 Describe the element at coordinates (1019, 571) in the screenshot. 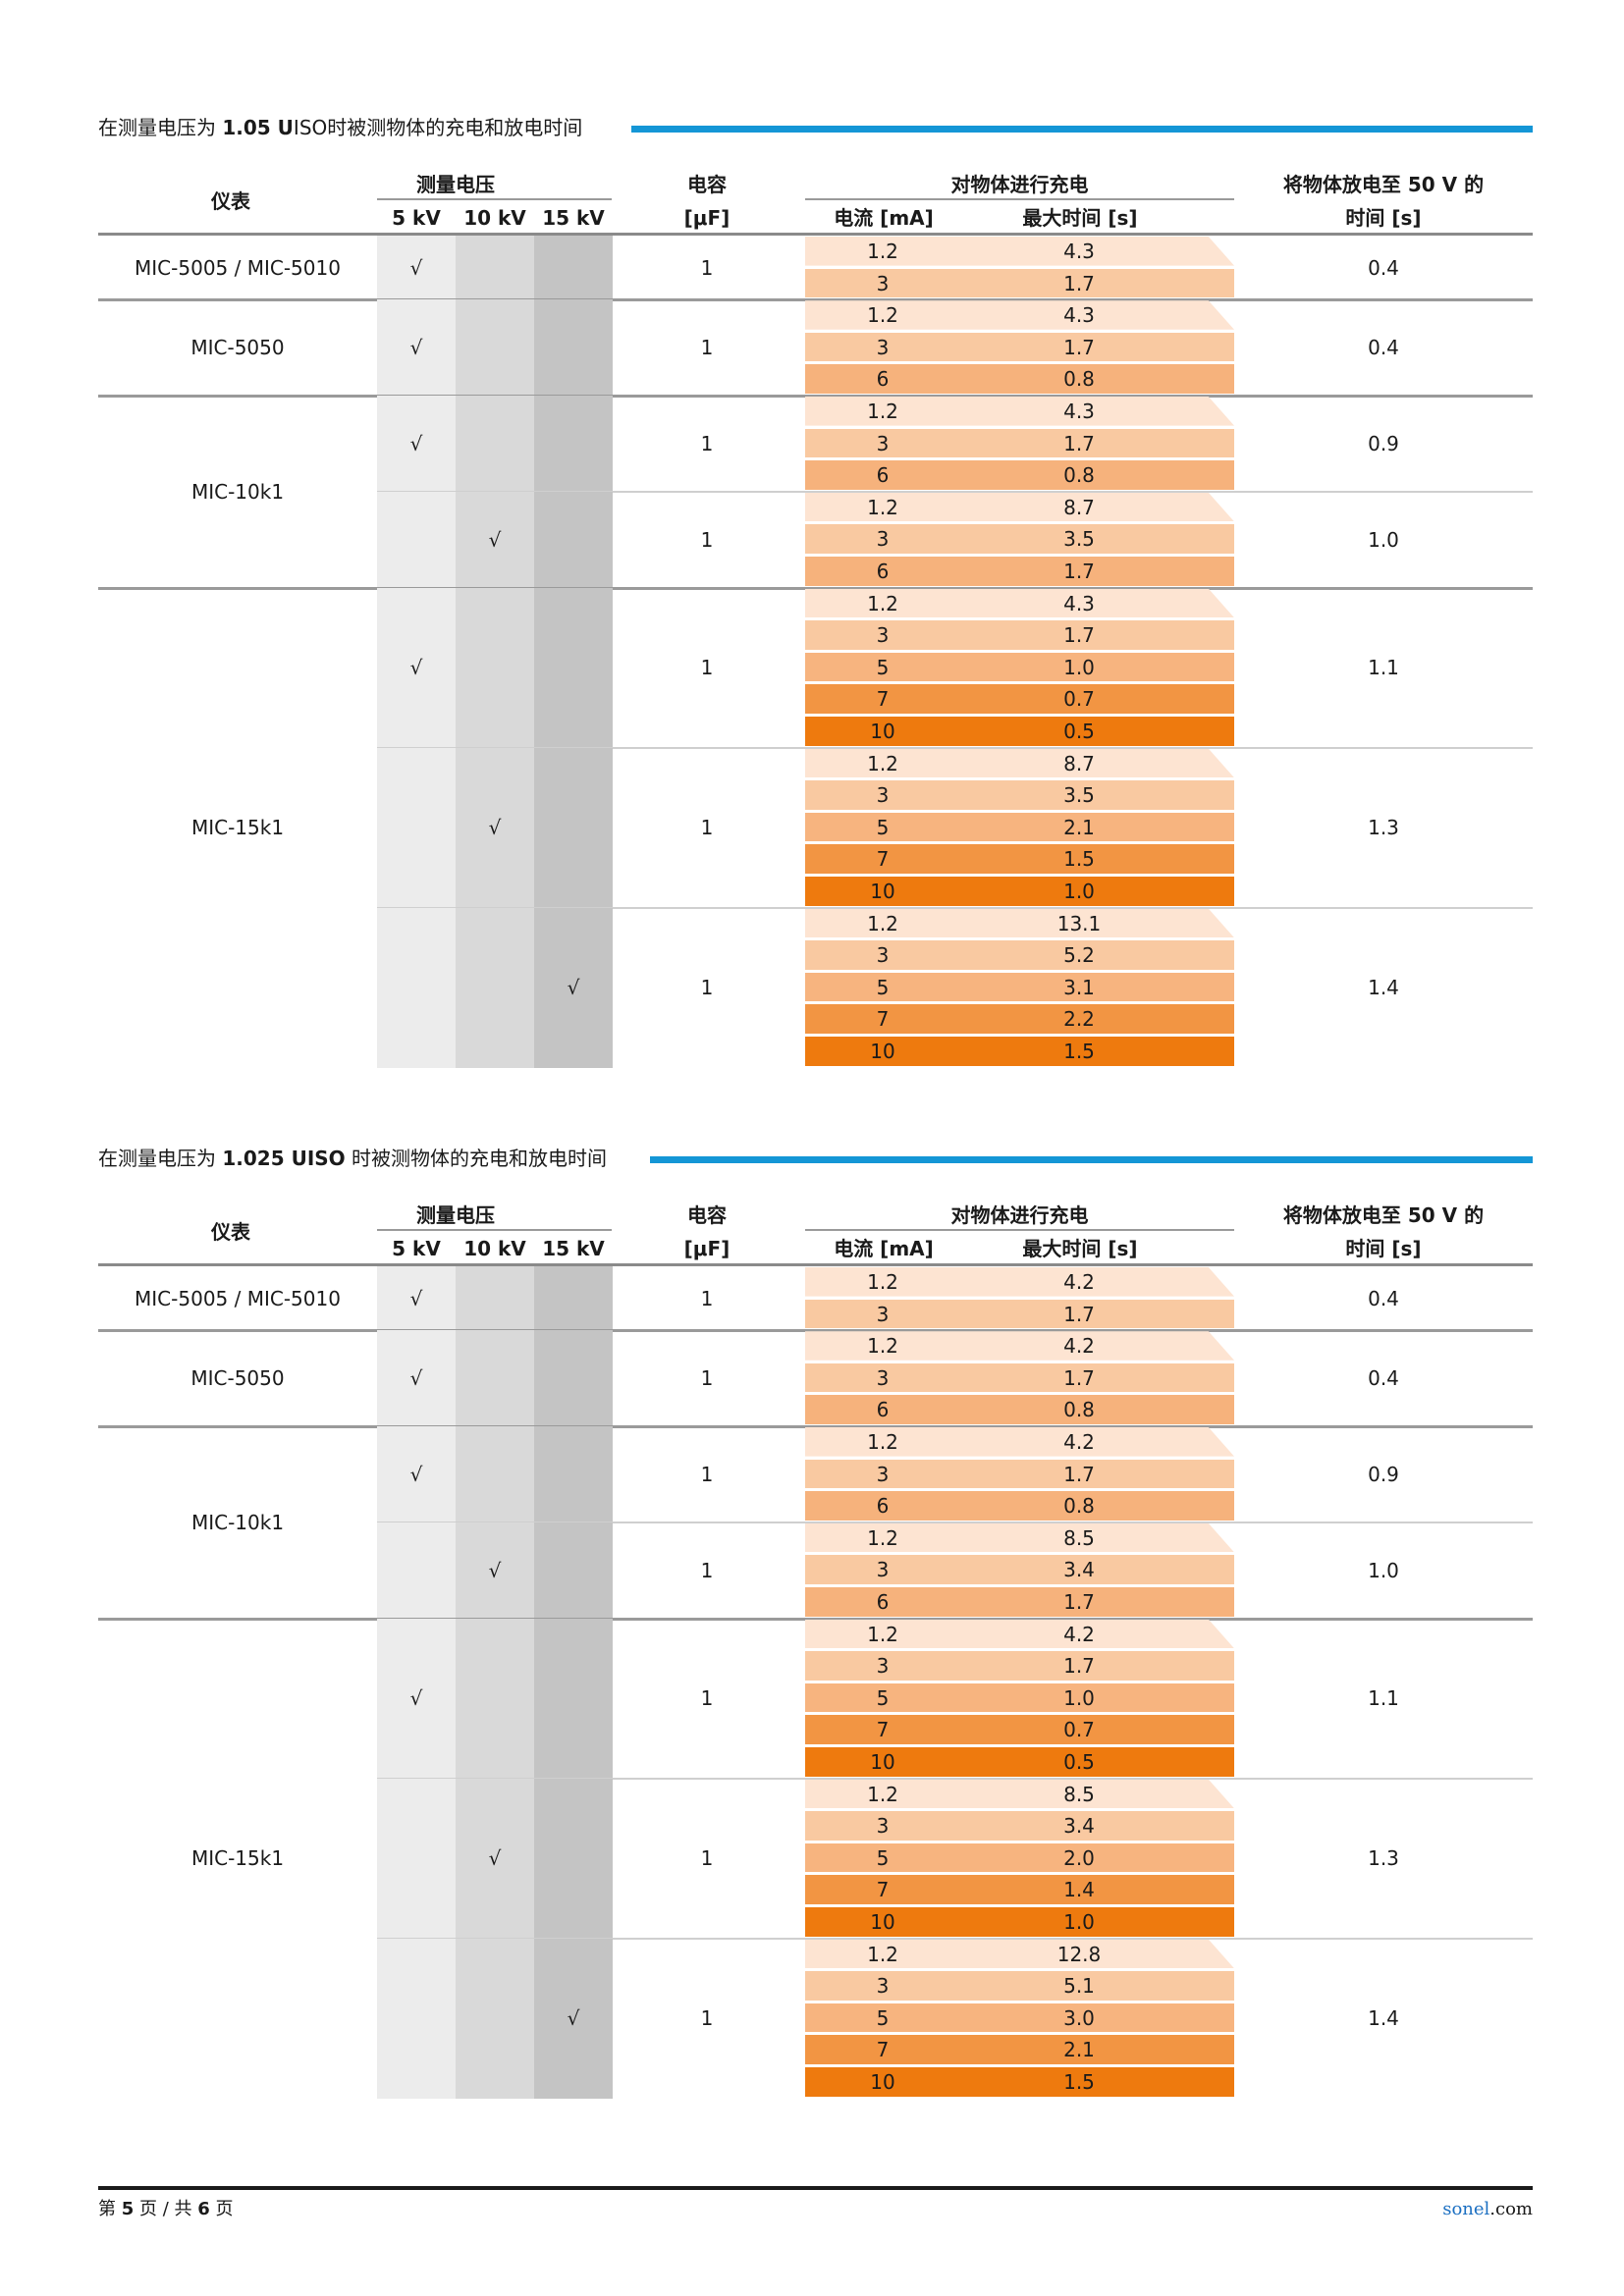

I see `charge-row: 6 1.7` at that location.